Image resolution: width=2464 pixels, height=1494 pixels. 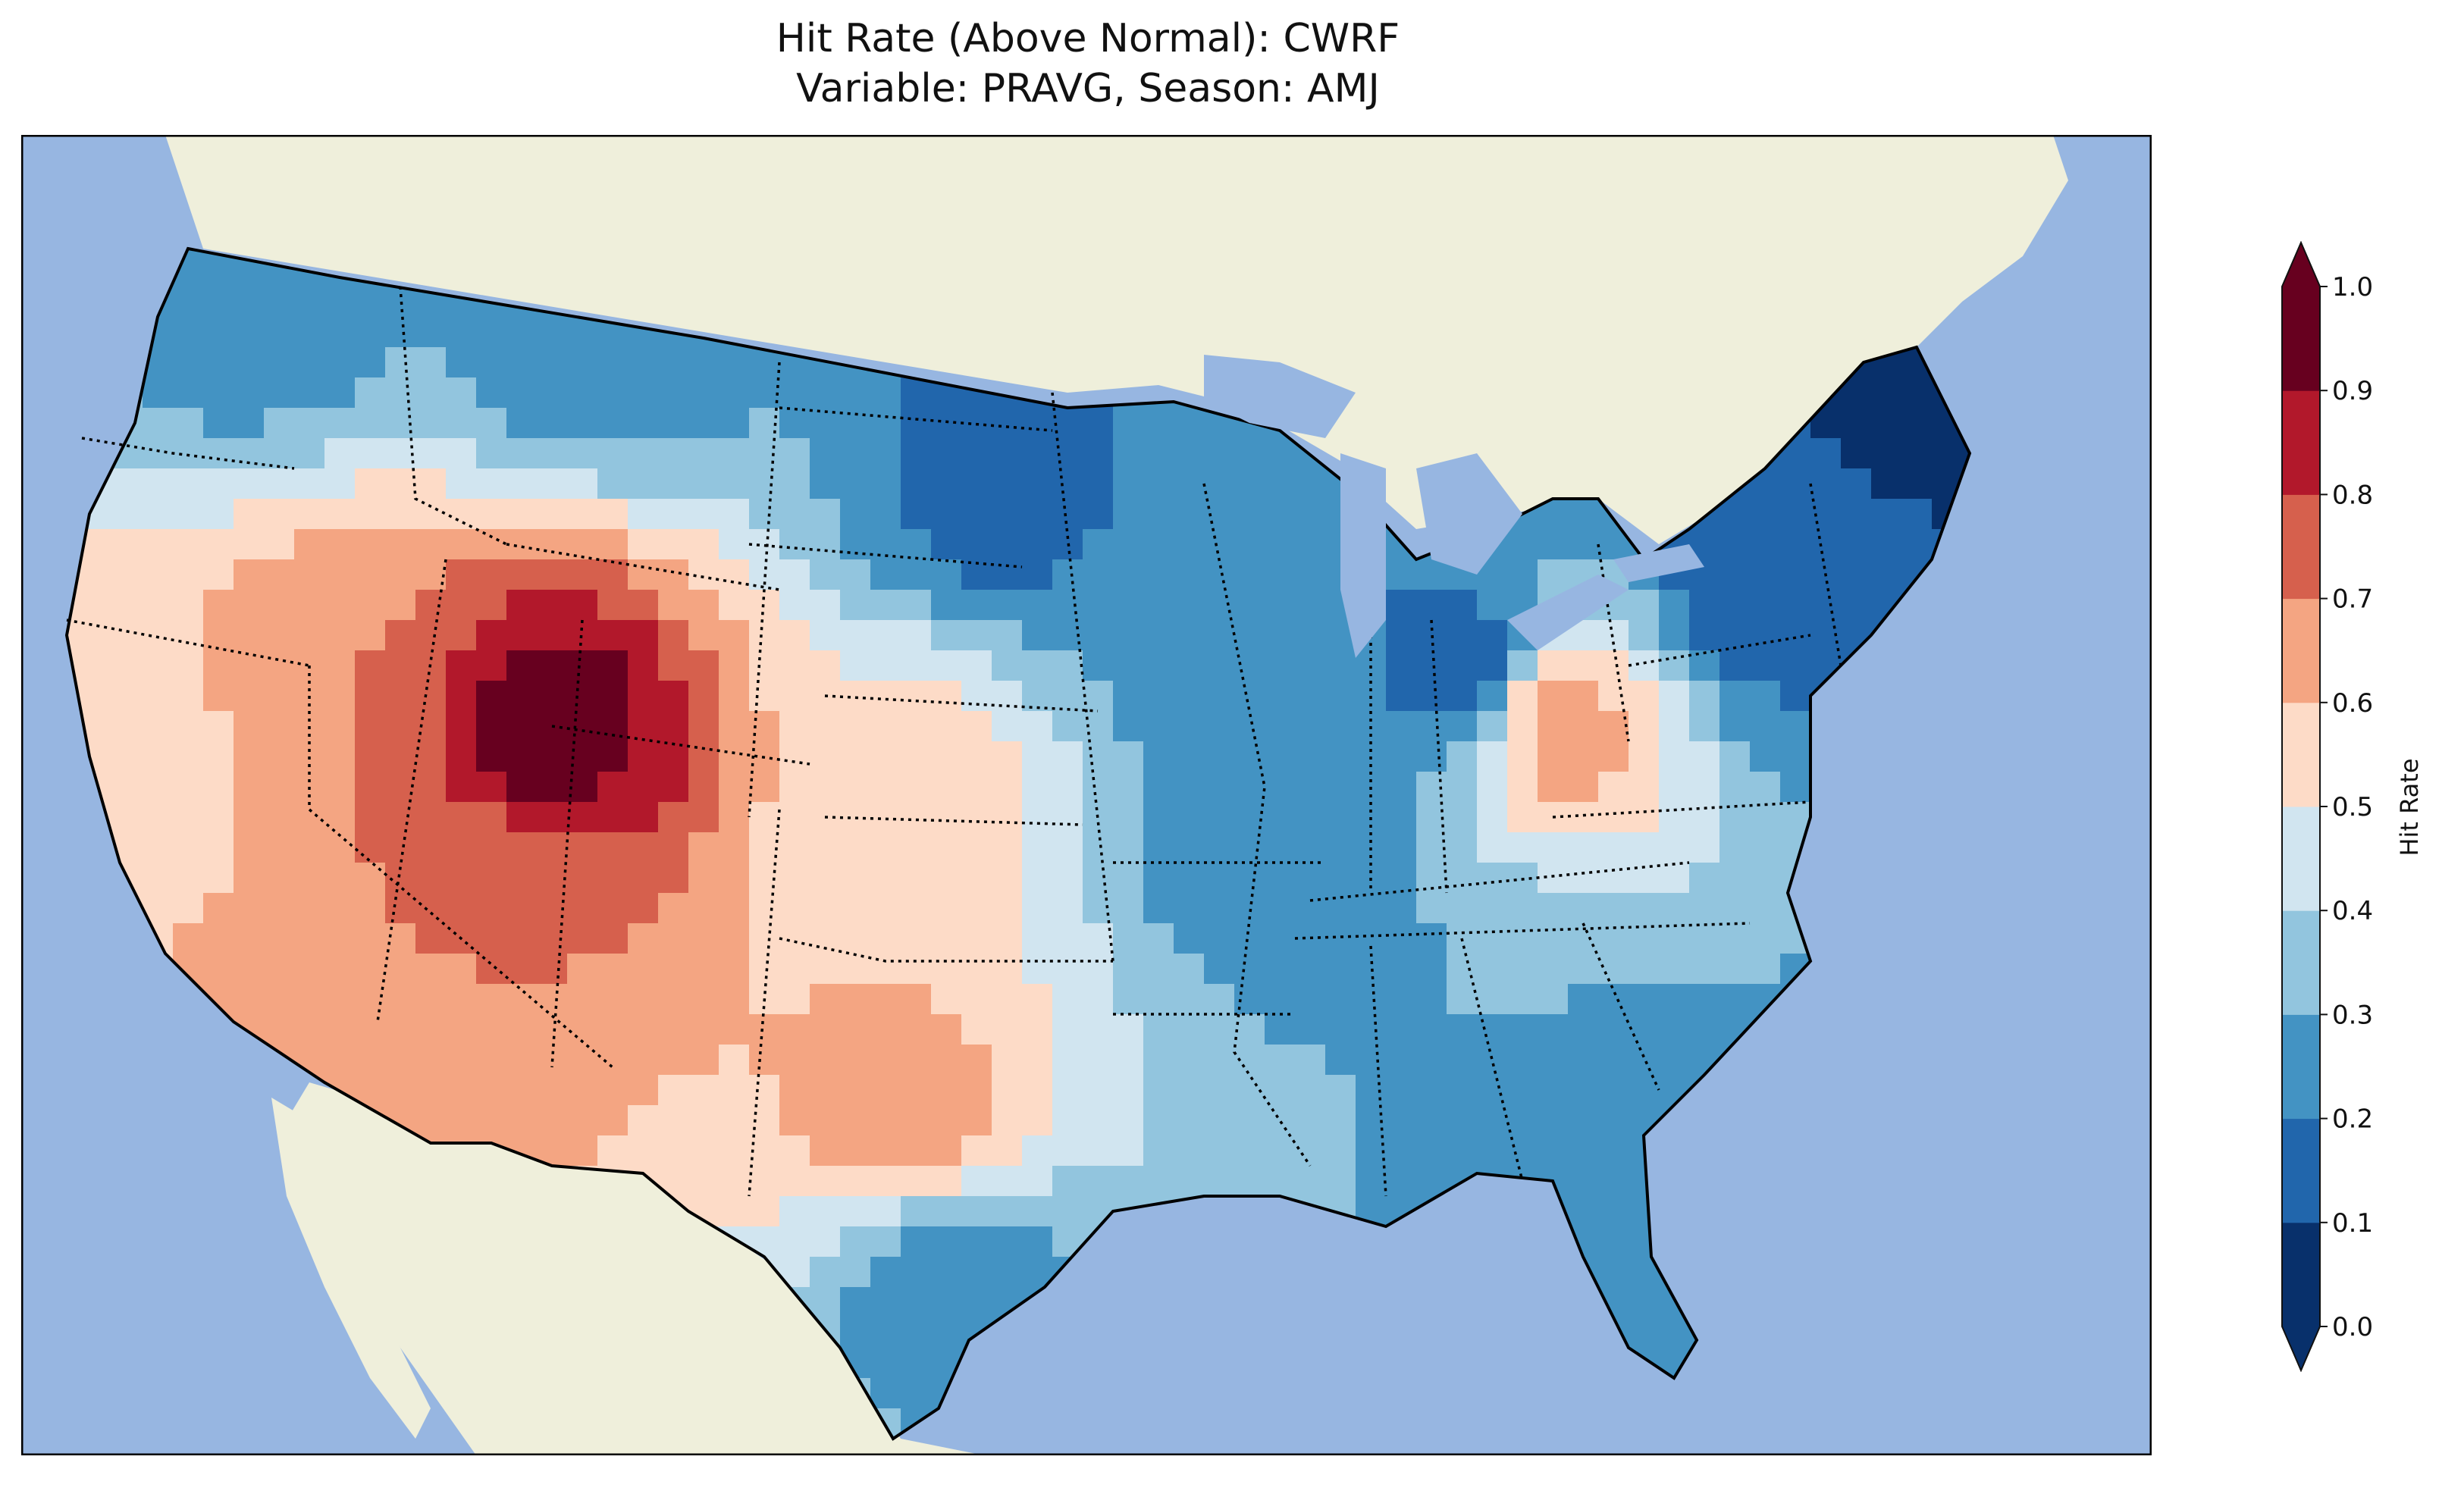 I want to click on colorbar-tick-label: 0.5, so click(x=2352, y=807).